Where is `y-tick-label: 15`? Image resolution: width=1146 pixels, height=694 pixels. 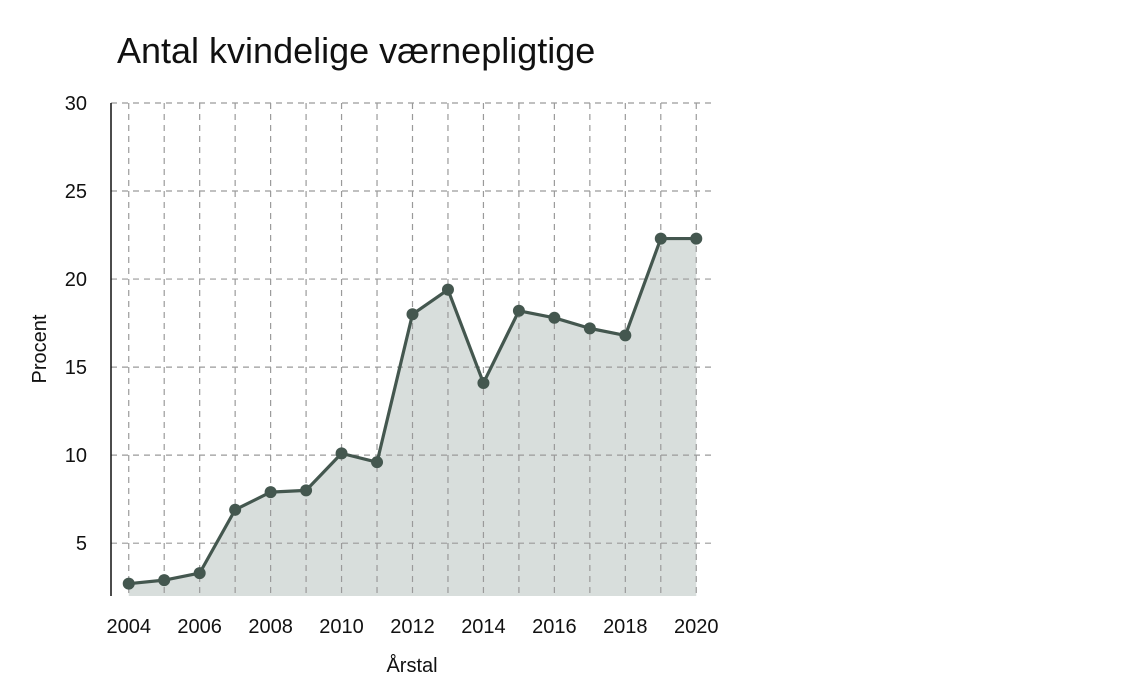 y-tick-label: 15 is located at coordinates (76, 368).